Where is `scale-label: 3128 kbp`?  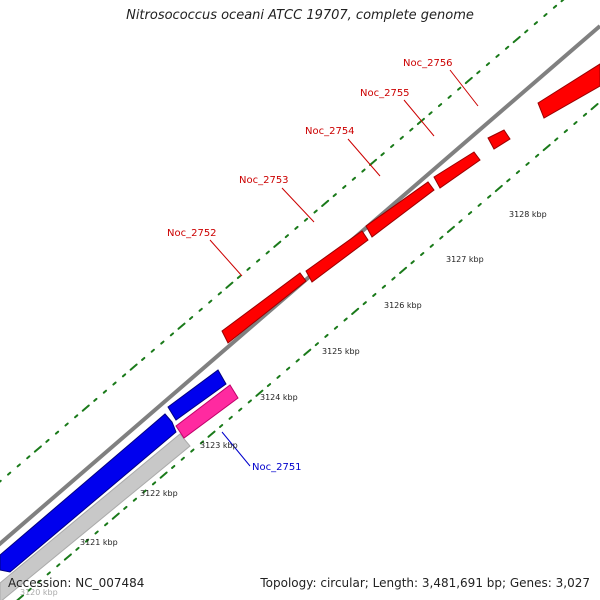 scale-label: 3128 kbp is located at coordinates (528, 214).